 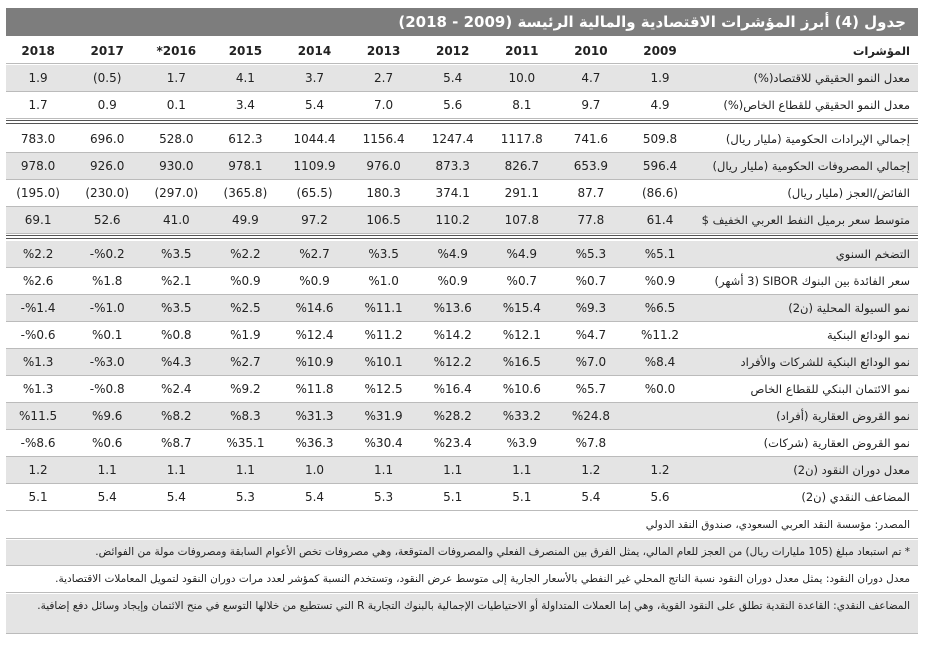 I want to click on header-year: 2015, so click(x=245, y=51).